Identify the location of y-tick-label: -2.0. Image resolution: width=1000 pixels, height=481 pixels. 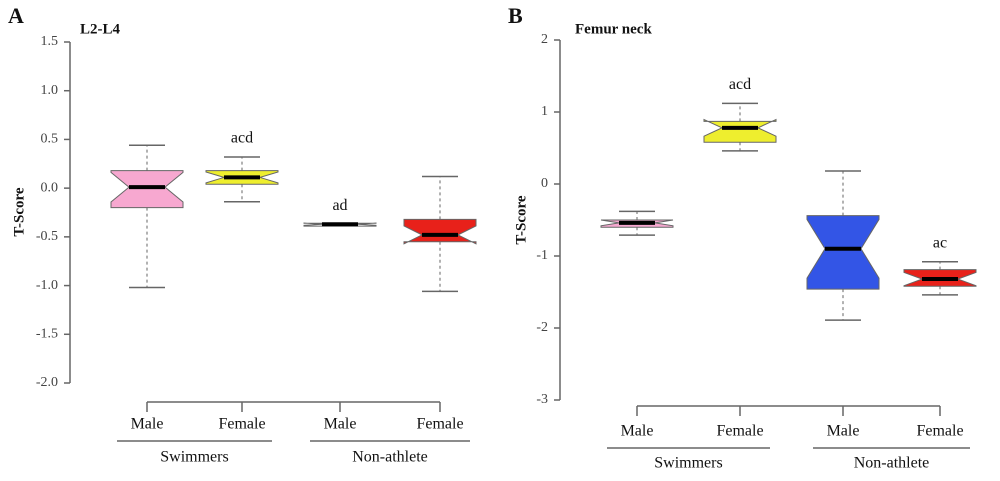
(47, 382).